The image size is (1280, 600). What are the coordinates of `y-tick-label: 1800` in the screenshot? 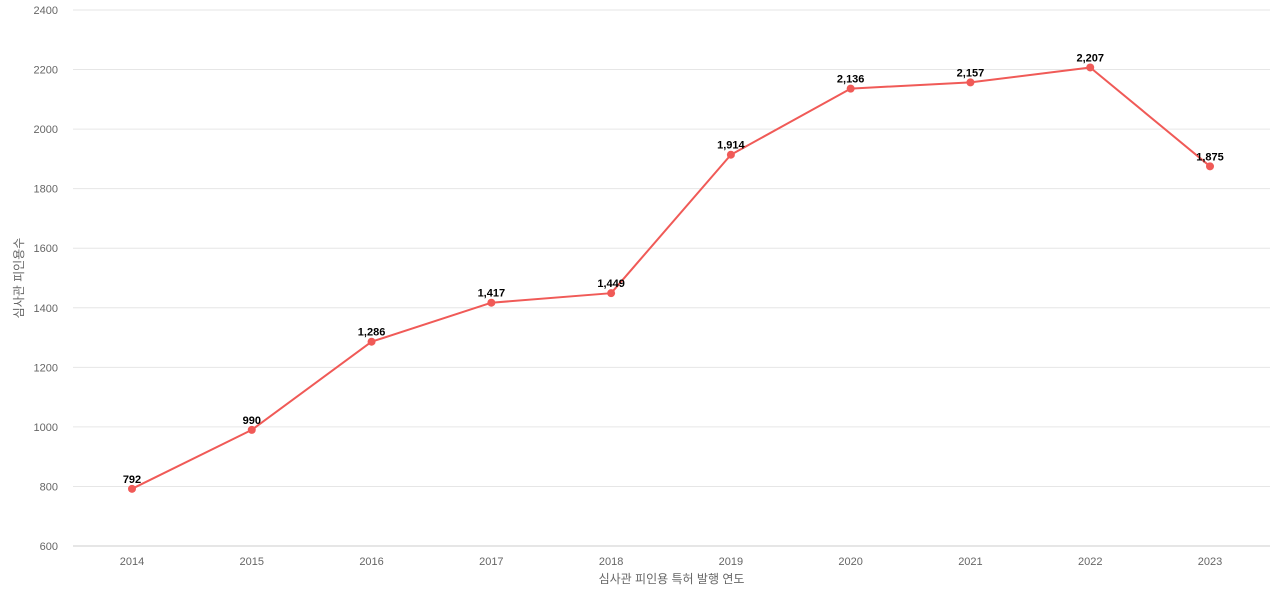 It's located at (46, 190).